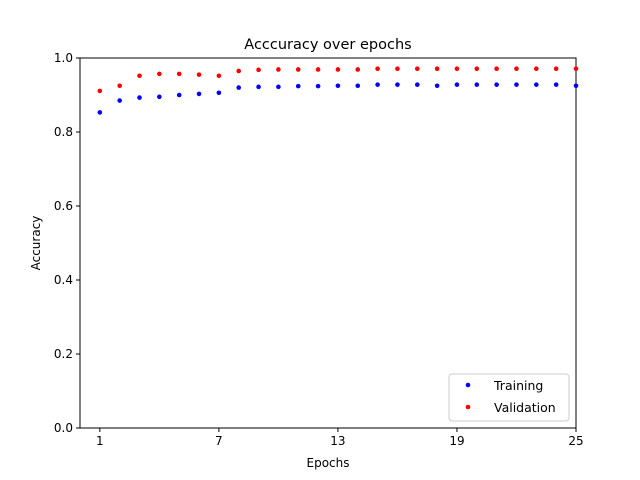  I want to click on legend-label-validation: Validation, so click(525, 407).